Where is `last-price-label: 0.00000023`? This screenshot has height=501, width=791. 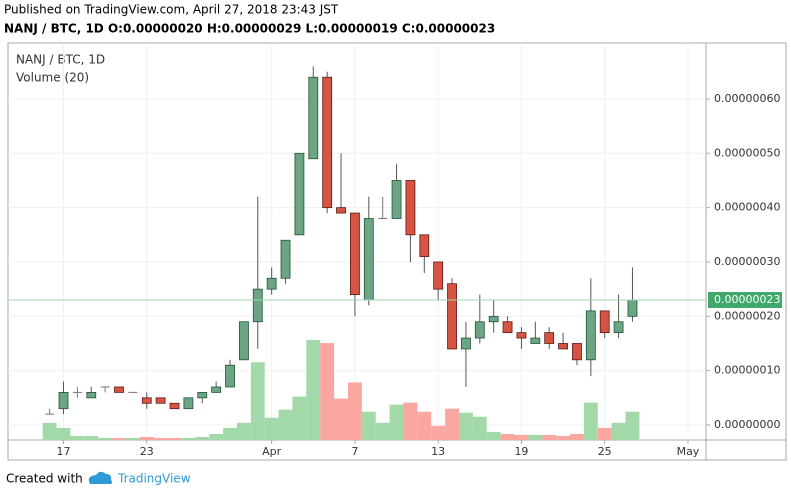 last-price-label: 0.00000023 is located at coordinates (747, 299).